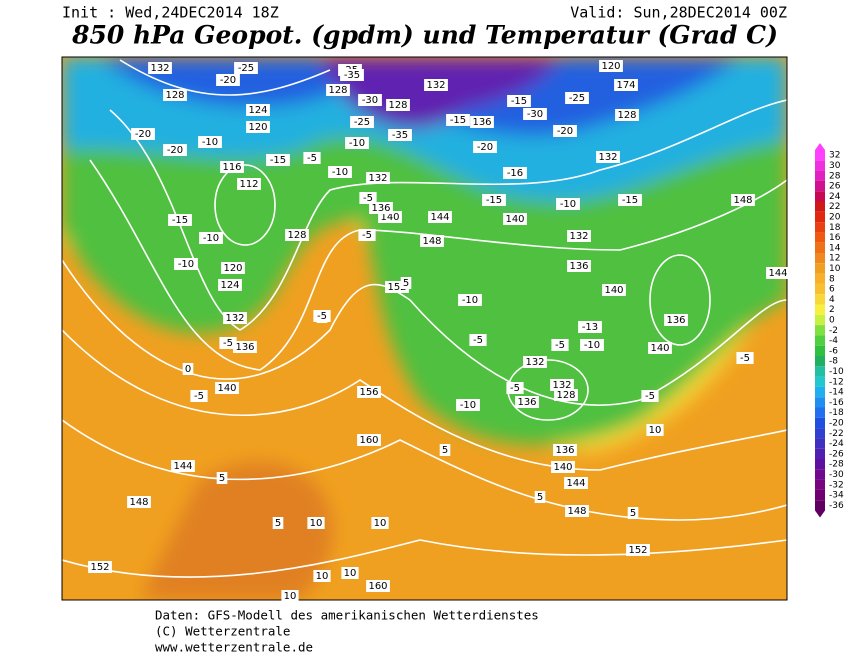 This screenshot has height=661, width=850. What do you see at coordinates (515, 173) in the screenshot?
I see `contour-label: -16` at bounding box center [515, 173].